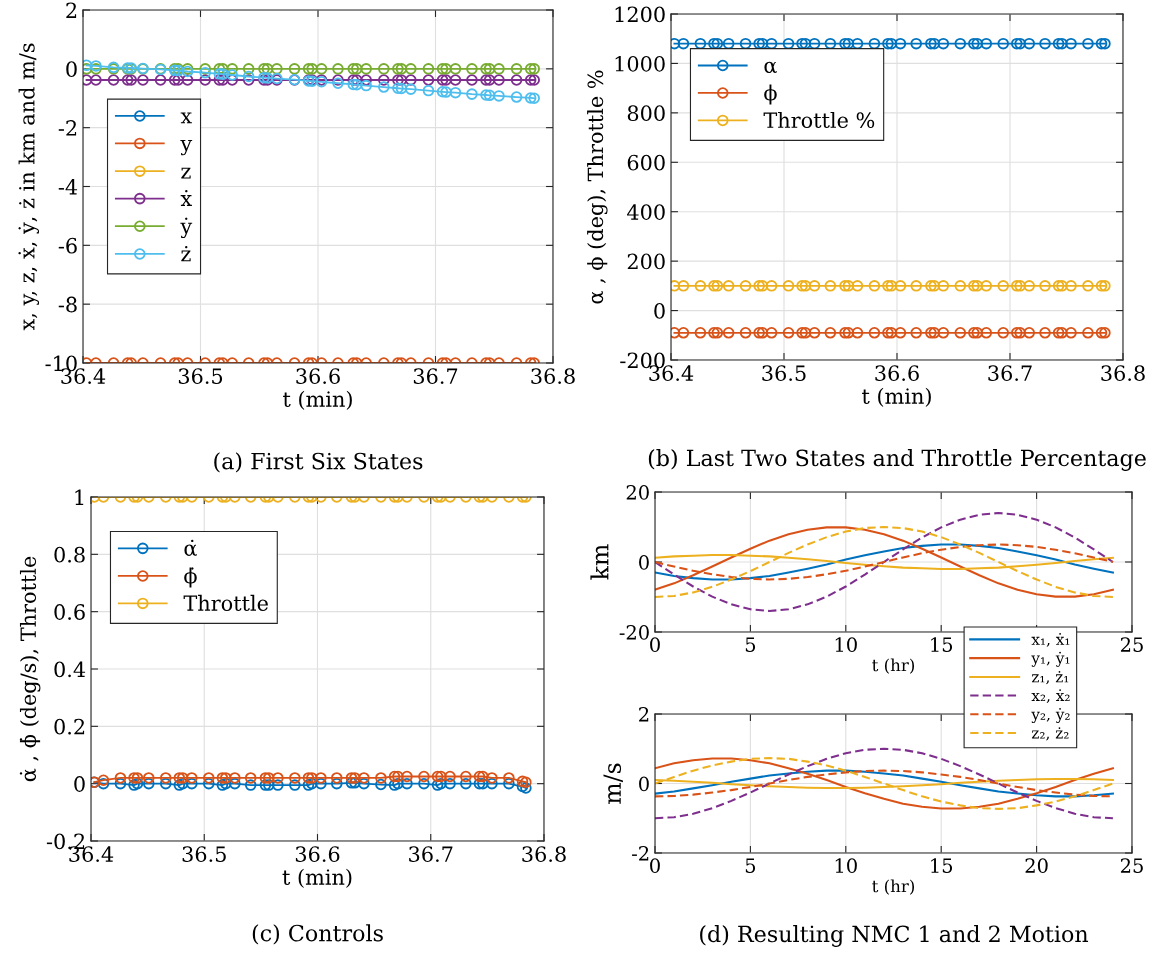 The height and width of the screenshot is (965, 1156). Describe the element at coordinates (318, 462) in the screenshot. I see `text: (a) First Six States` at that location.